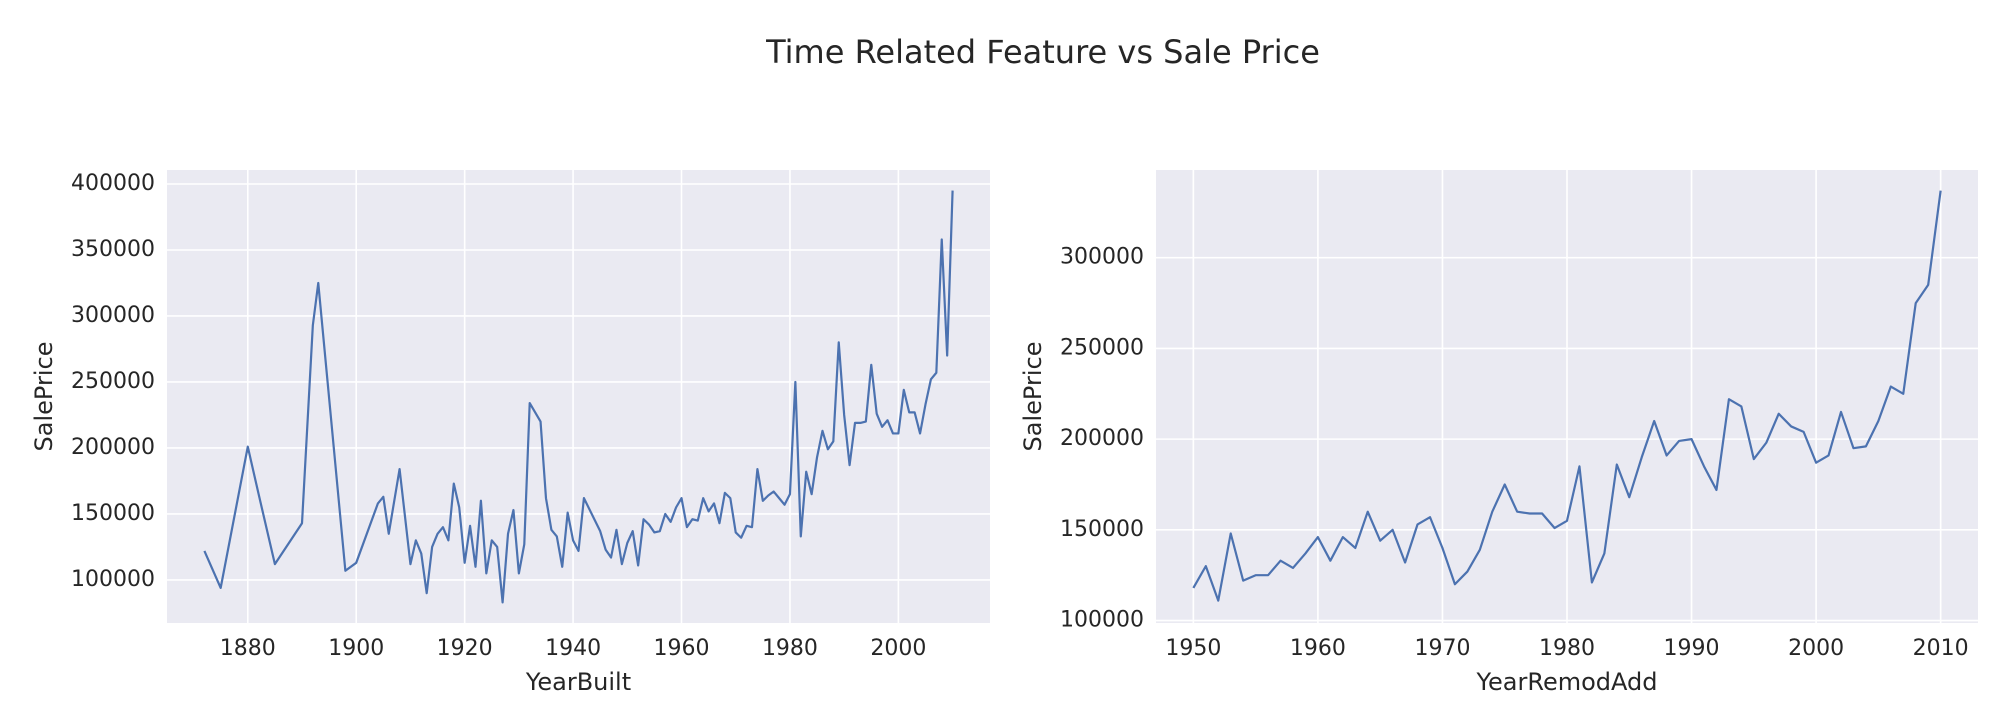 The height and width of the screenshot is (710, 2002). Describe the element at coordinates (465, 648) in the screenshot. I see `x-tick-label: 1920` at that location.